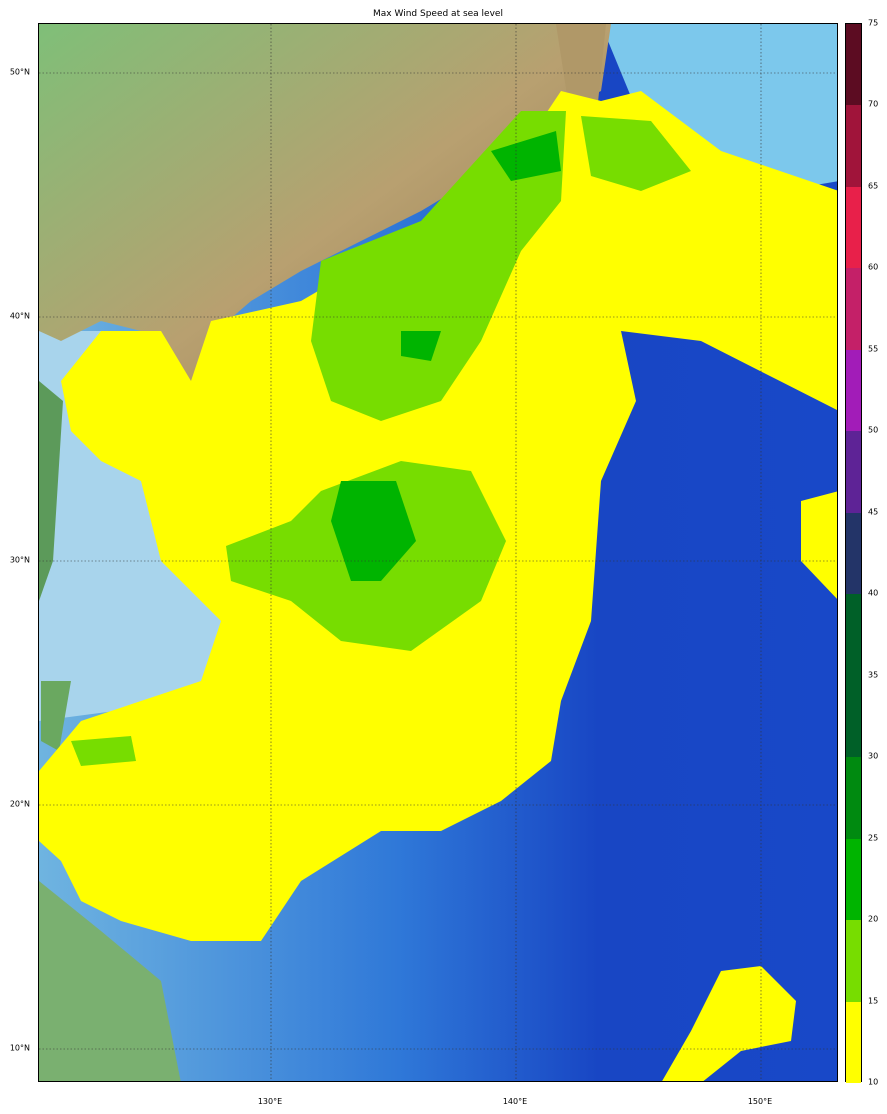  Describe the element at coordinates (873, 104) in the screenshot. I see `colorbar-tick-label: 70` at that location.